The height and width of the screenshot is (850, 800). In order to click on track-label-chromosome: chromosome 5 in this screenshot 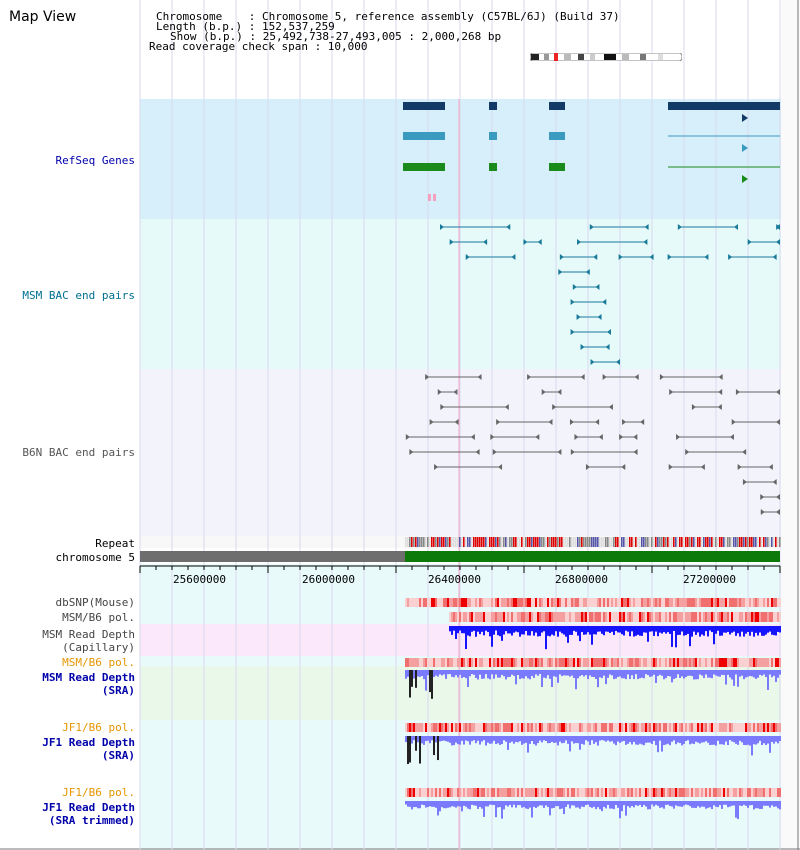, I will do `click(95, 557)`.